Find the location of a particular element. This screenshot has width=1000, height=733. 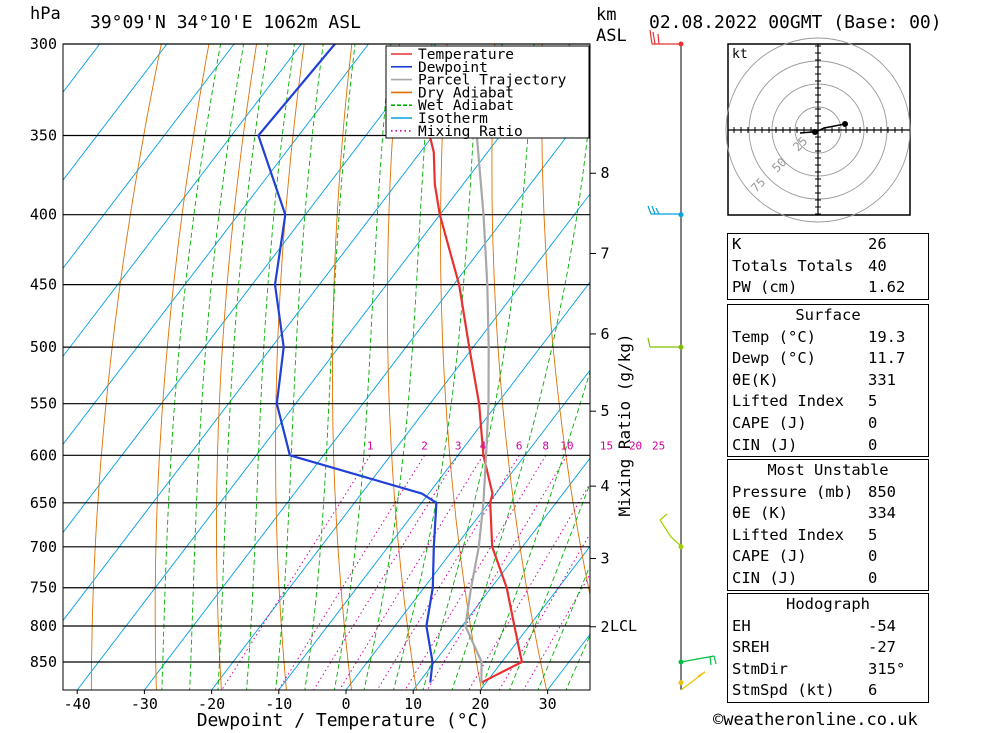

hodograph-point is located at coordinates (845, 124).